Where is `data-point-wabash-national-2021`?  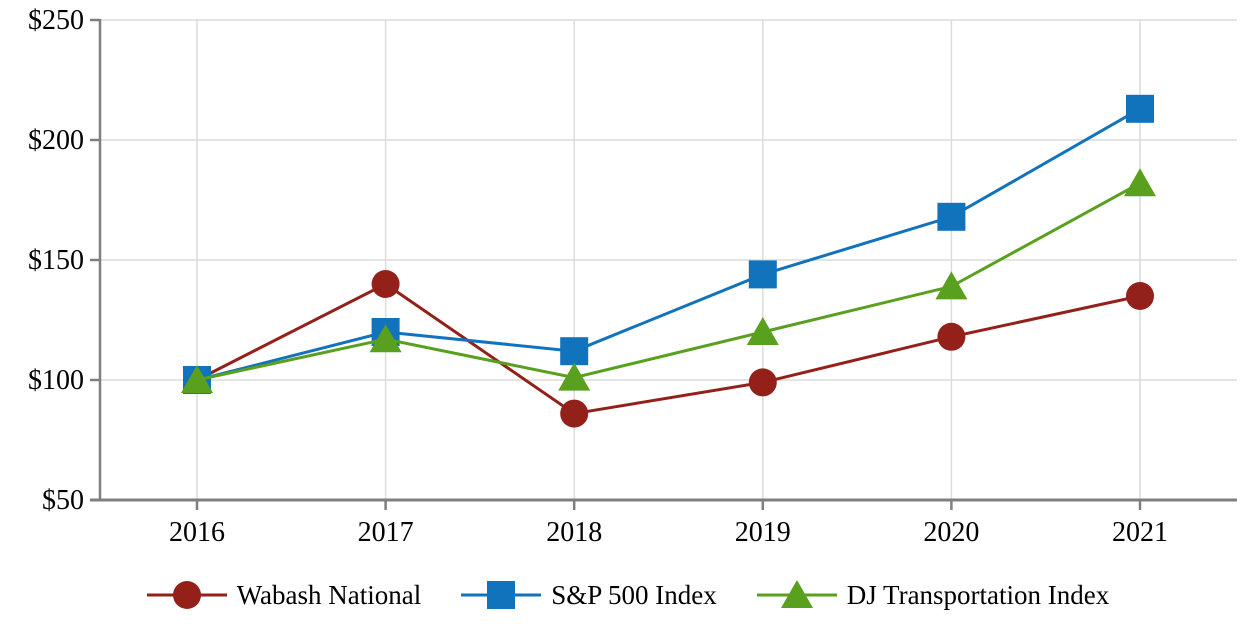 data-point-wabash-national-2021 is located at coordinates (1140, 296).